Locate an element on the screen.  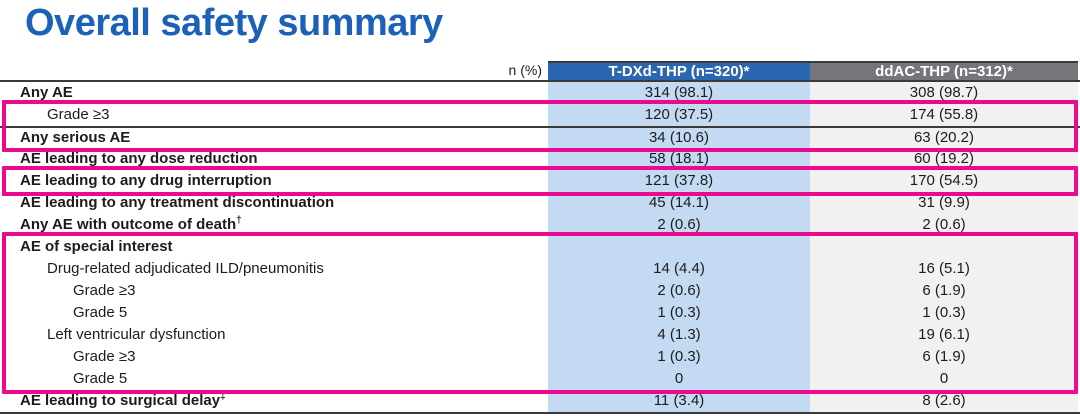
row-label: AE leading to surgical delay‡ is located at coordinates (123, 400).